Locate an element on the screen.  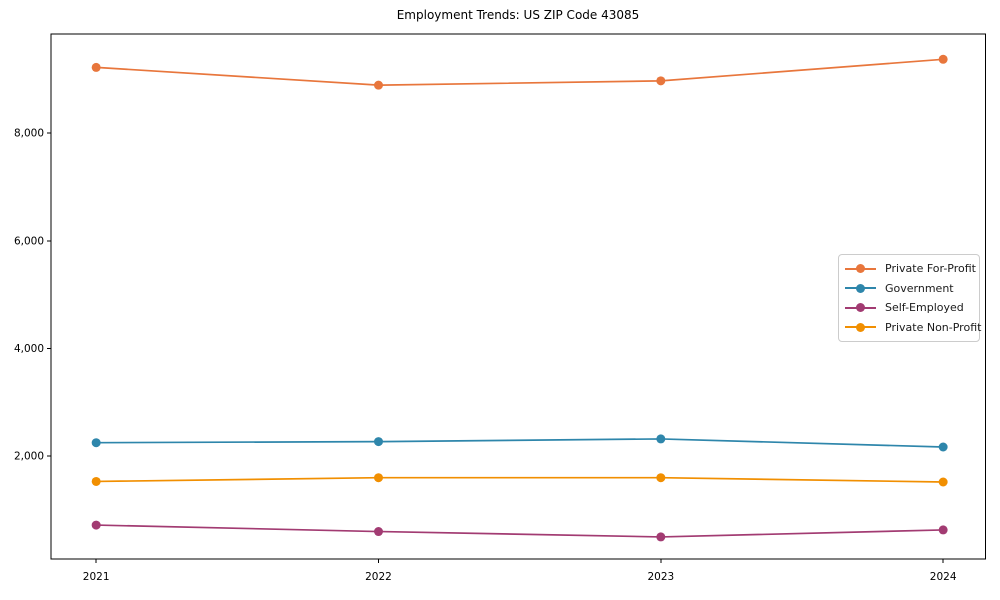
legend-item-private-non-profit: Private Non-Profit is located at coordinates (913, 327).